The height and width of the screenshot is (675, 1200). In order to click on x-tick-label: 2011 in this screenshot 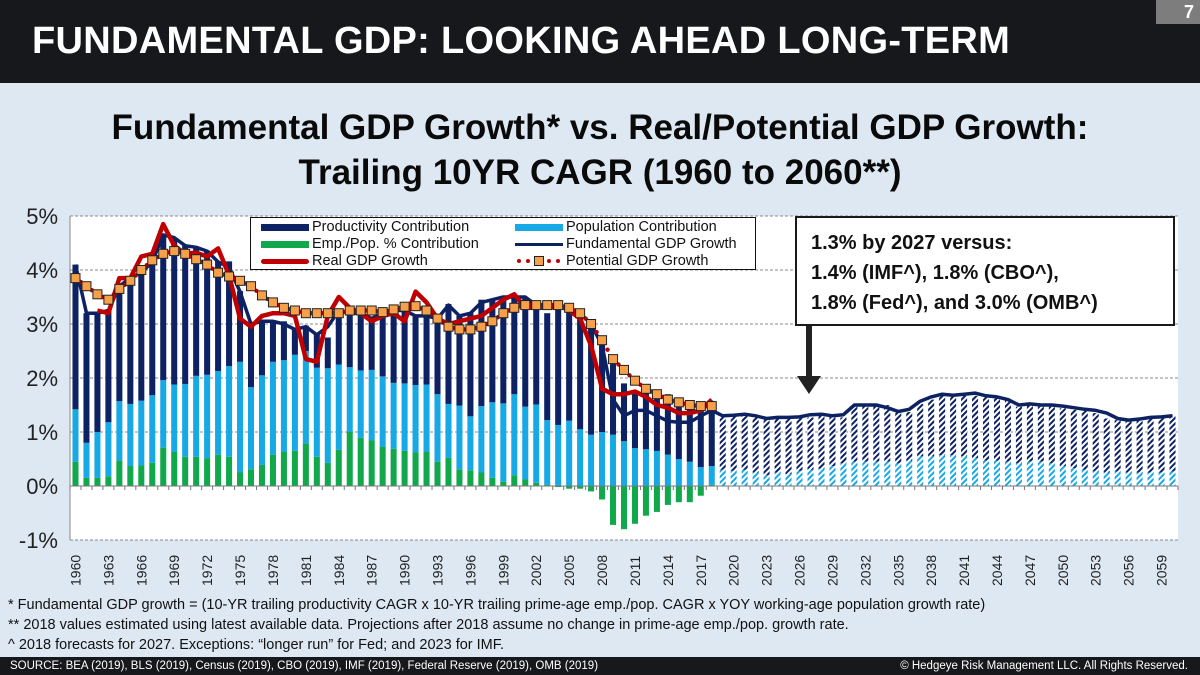, I will do `click(635, 571)`.